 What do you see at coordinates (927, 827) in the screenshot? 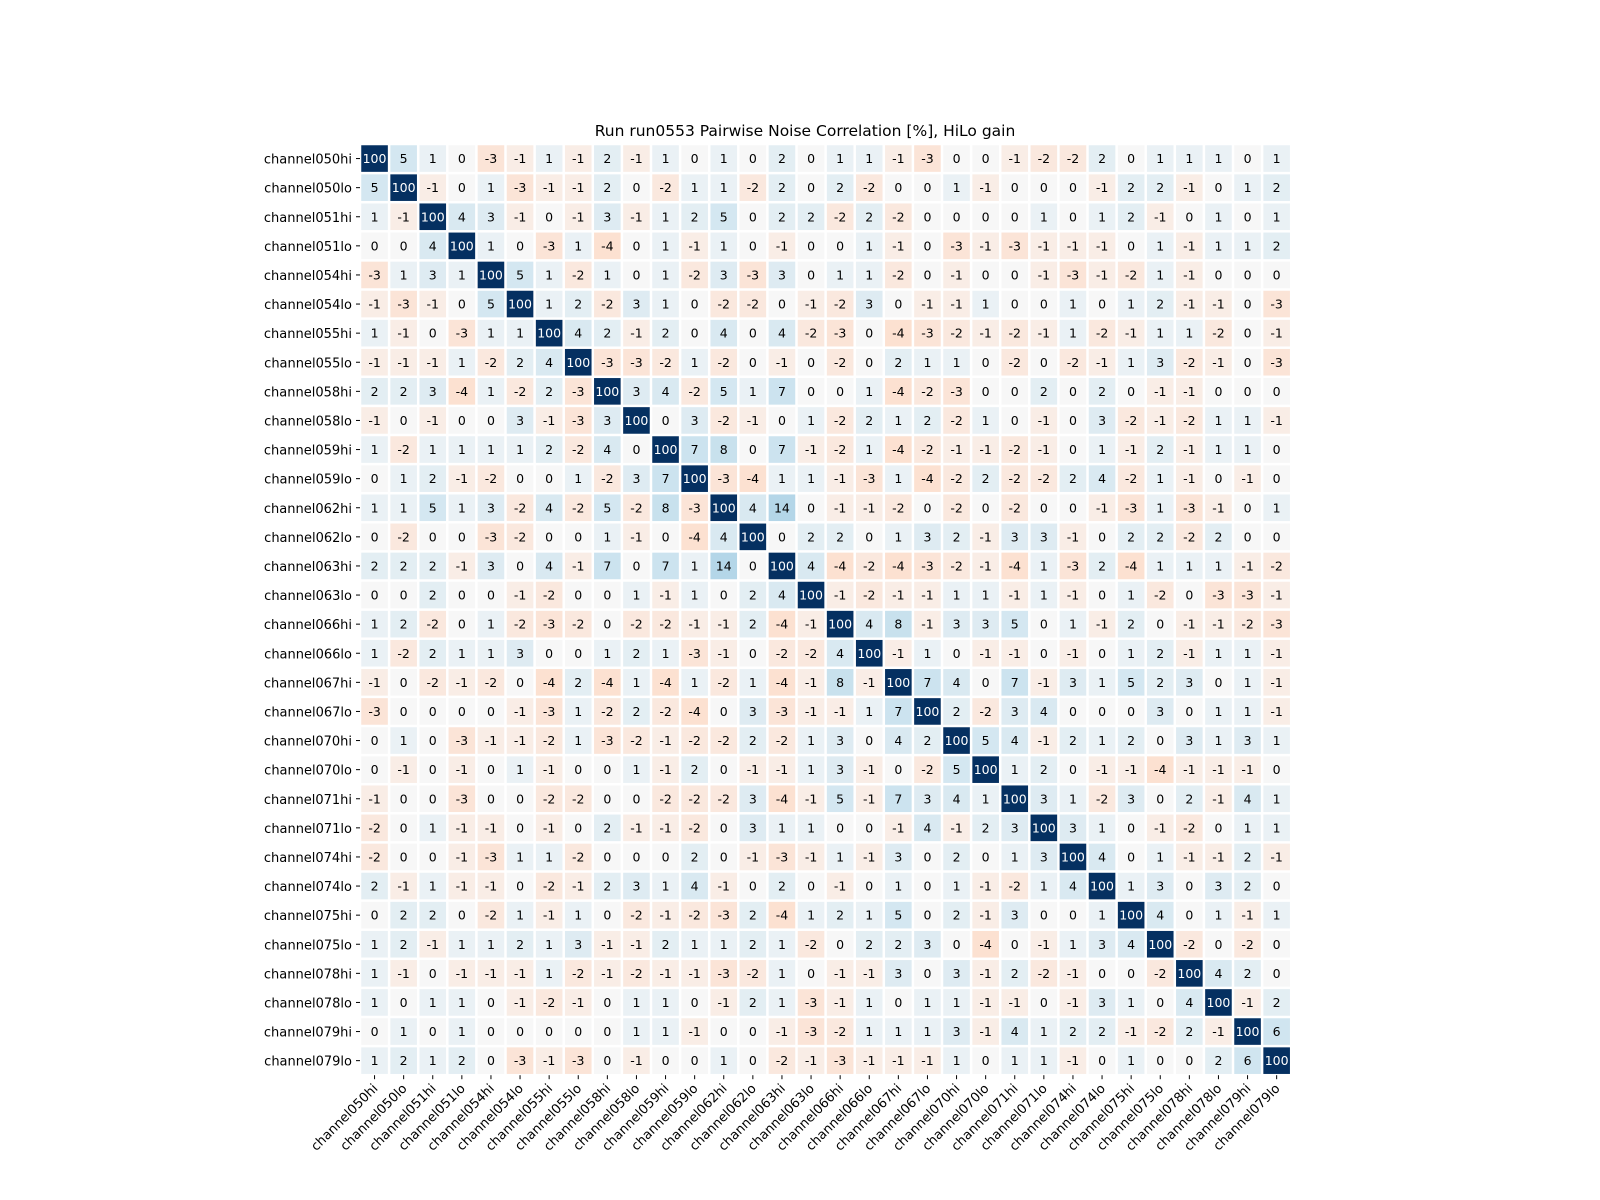
I see `cell-value-label: 4` at bounding box center [927, 827].